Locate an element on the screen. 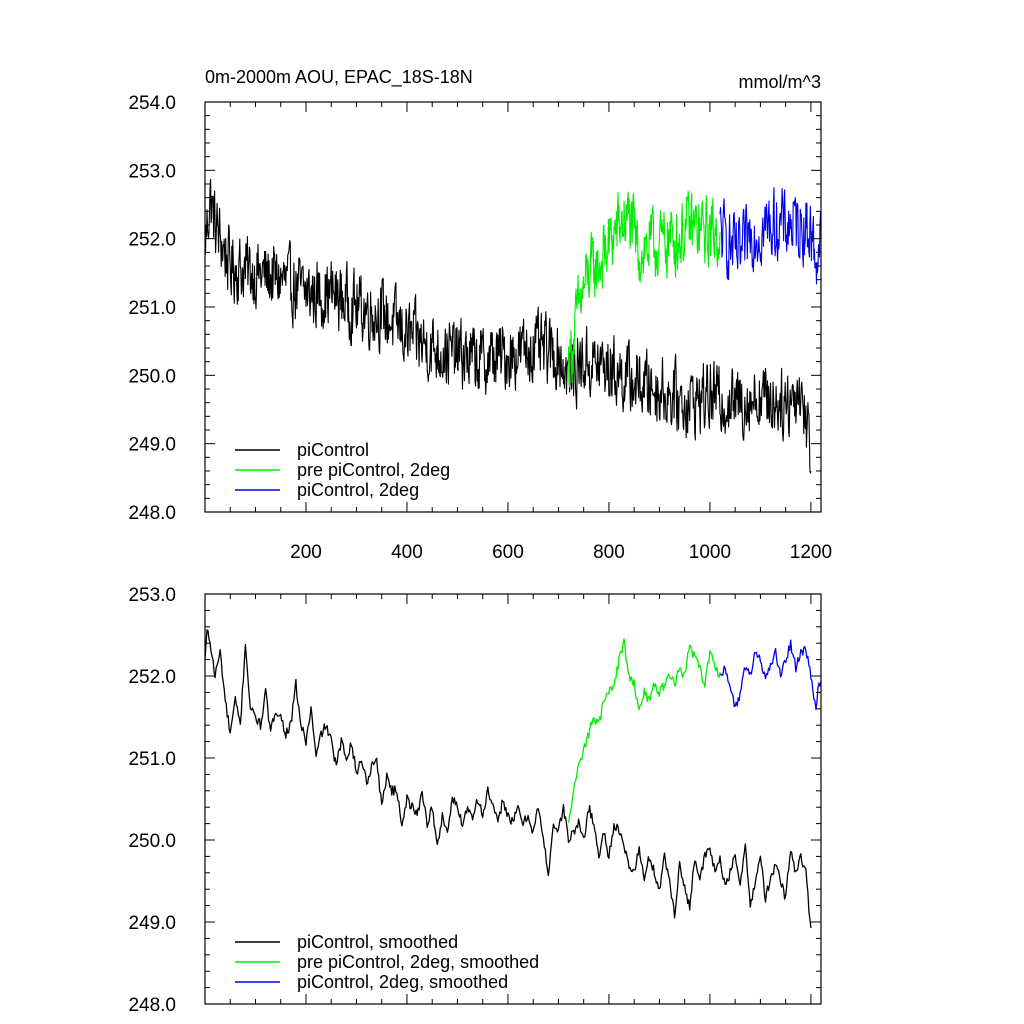 This screenshot has width=1024, height=1024. top-y-tick-label: 251.0 is located at coordinates (152, 308).